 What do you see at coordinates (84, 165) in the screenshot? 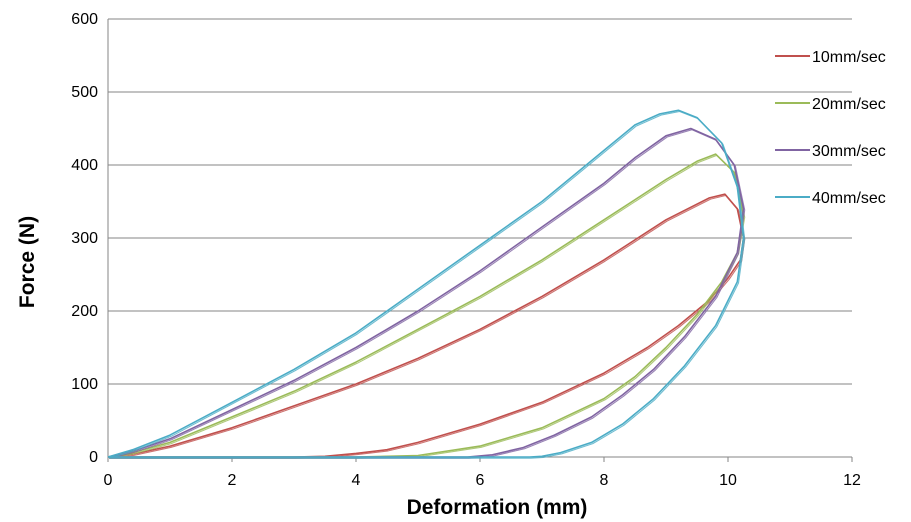
I see `y-tick-label: 400` at bounding box center [84, 165].